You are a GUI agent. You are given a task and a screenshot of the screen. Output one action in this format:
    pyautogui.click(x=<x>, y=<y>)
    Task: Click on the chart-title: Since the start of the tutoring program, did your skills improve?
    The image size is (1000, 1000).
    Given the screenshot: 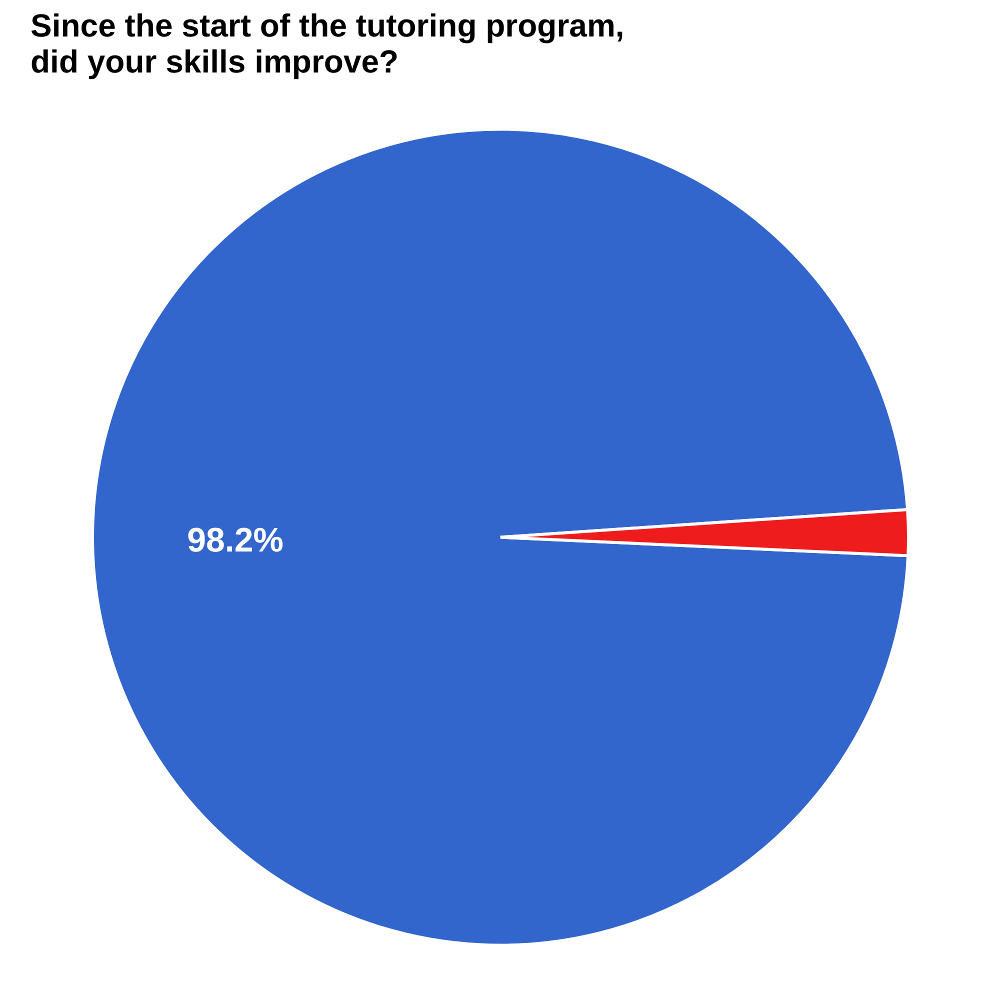 What is the action you would take?
    pyautogui.click(x=327, y=44)
    